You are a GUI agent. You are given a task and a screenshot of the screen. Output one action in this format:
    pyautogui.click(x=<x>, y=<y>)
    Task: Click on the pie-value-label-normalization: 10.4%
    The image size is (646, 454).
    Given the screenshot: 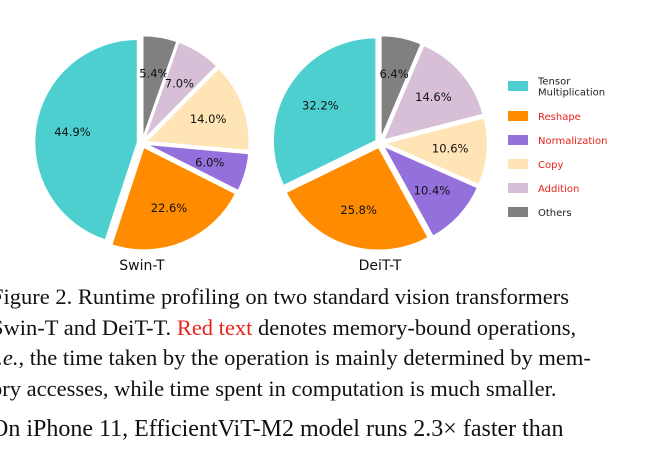 What is the action you would take?
    pyautogui.click(x=432, y=191)
    